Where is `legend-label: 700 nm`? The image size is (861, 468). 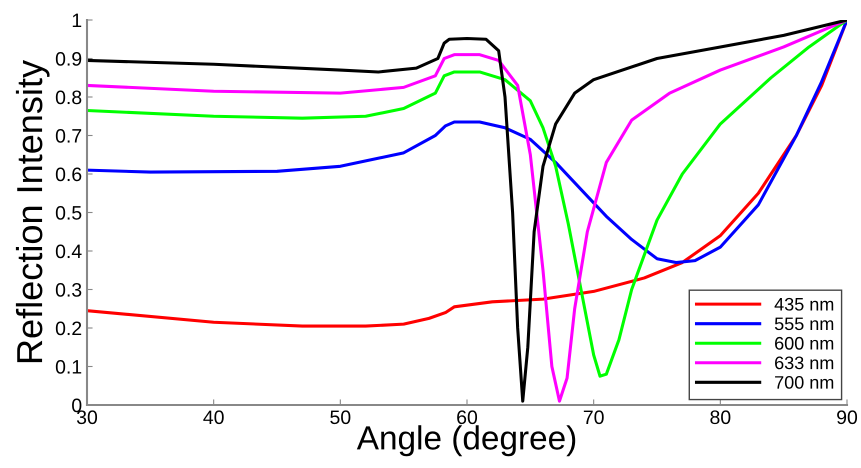 legend-label: 700 nm is located at coordinates (804, 382).